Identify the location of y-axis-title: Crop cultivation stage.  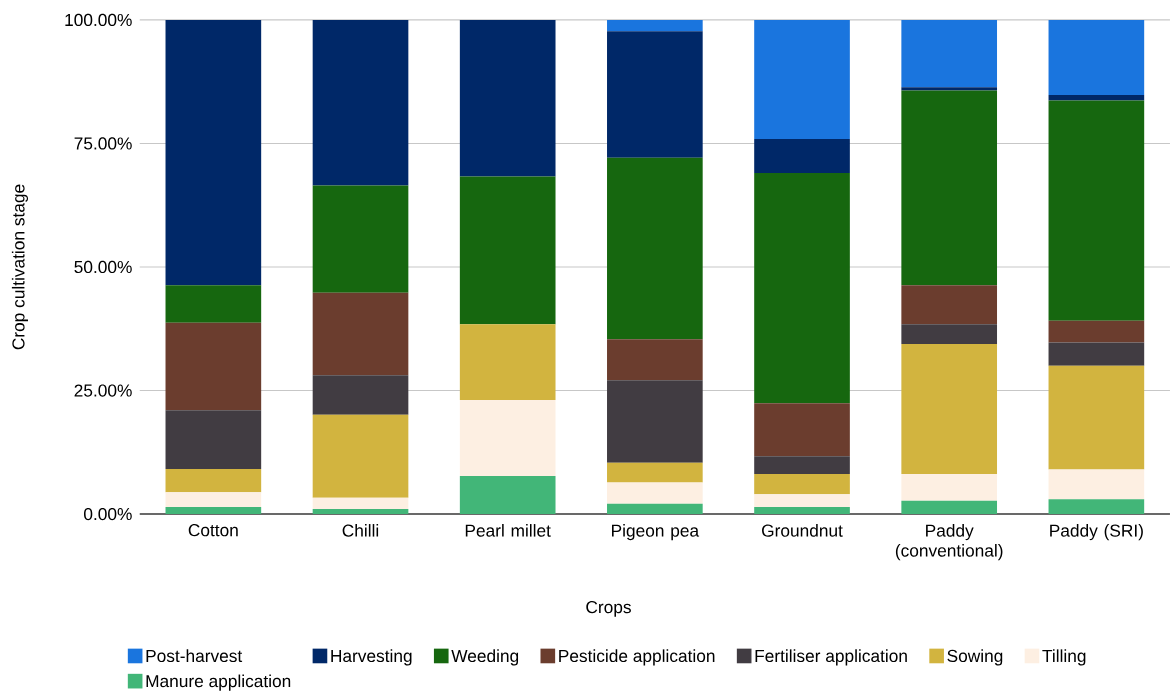
(20, 267).